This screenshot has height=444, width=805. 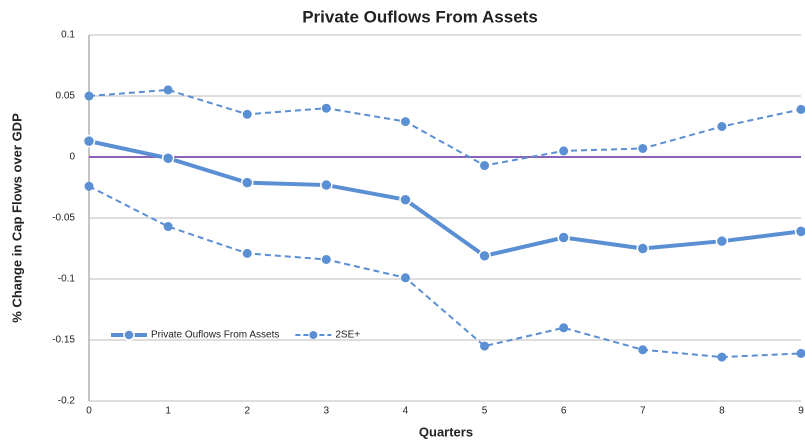 I want to click on x-tick-label: 6, so click(x=564, y=411).